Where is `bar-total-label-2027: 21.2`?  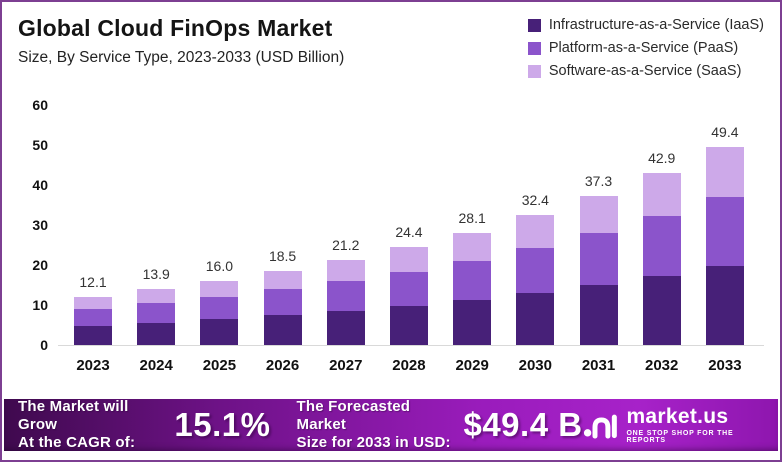 bar-total-label-2027: 21.2 is located at coordinates (346, 245).